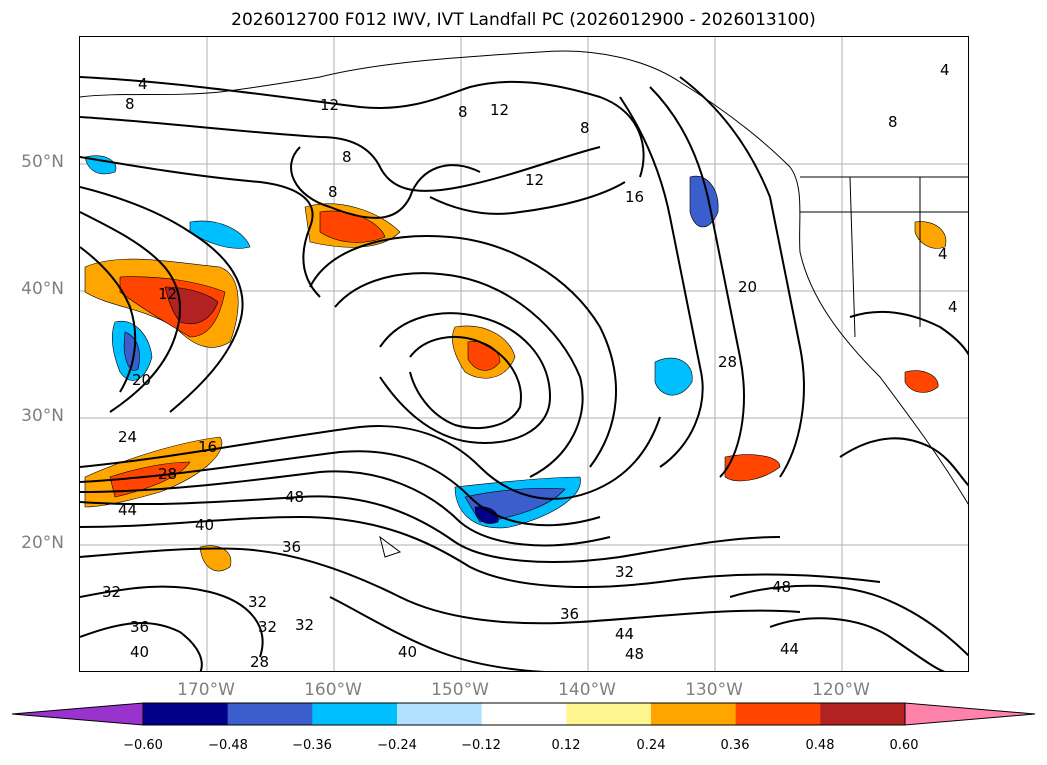 The width and height of the screenshot is (1047, 765). I want to click on colorbar-tick: −0.36, so click(312, 745).